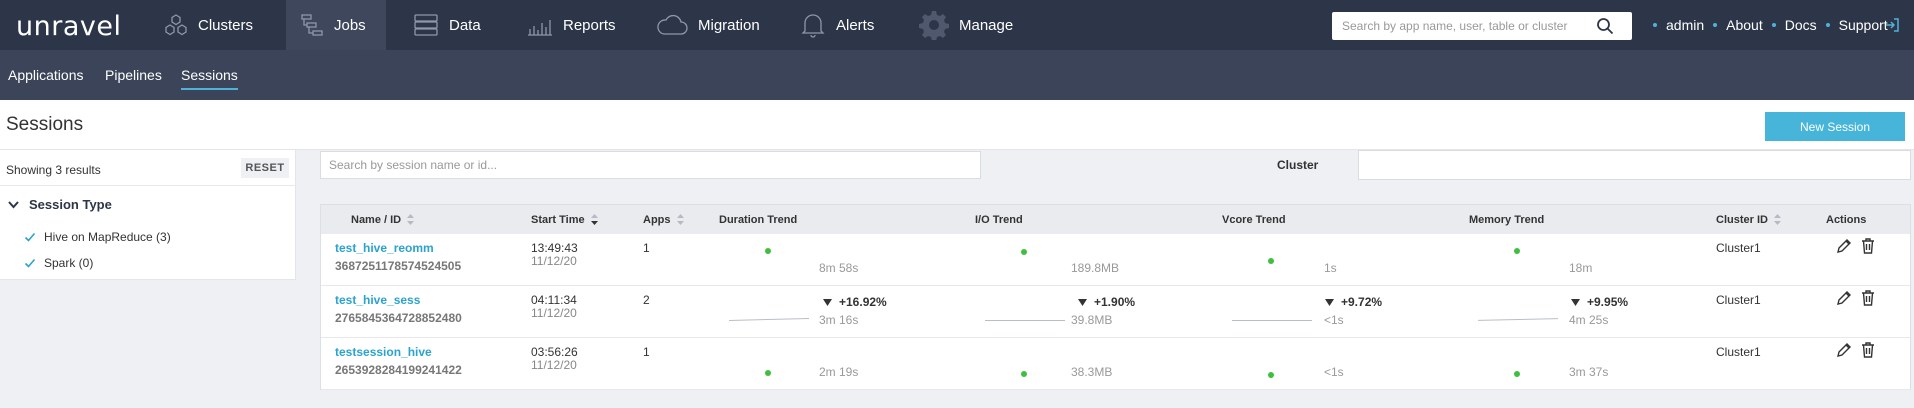  What do you see at coordinates (1362, 302) in the screenshot?
I see `trend-change-value: +9.72%` at bounding box center [1362, 302].